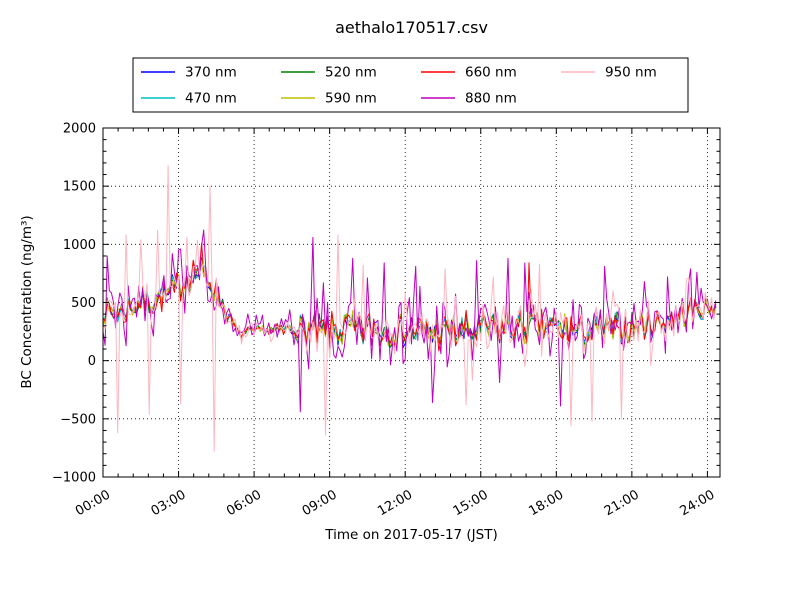  Describe the element at coordinates (74, 478) in the screenshot. I see `y-tick-label: −1000` at that location.